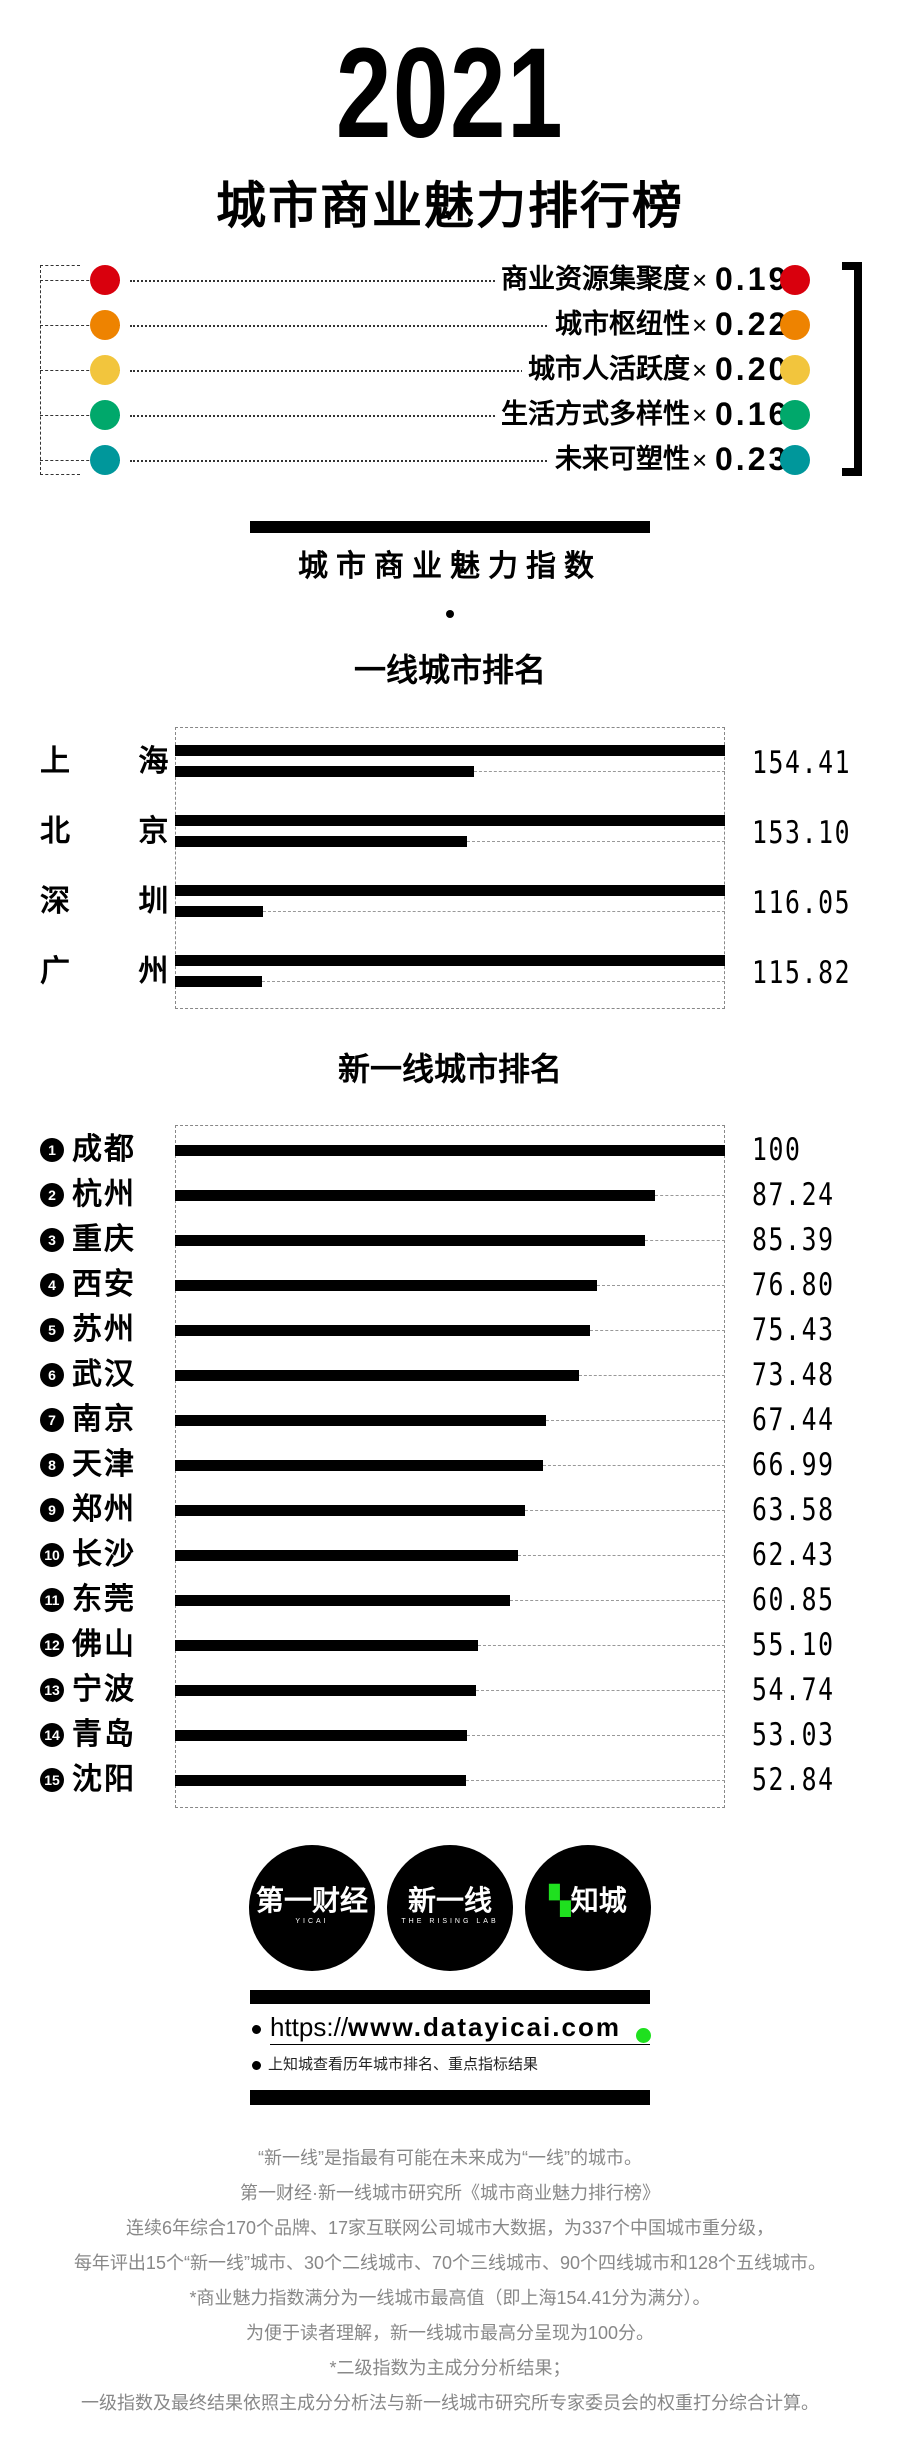  I want to click on rank-badge: 10, so click(52, 1555).